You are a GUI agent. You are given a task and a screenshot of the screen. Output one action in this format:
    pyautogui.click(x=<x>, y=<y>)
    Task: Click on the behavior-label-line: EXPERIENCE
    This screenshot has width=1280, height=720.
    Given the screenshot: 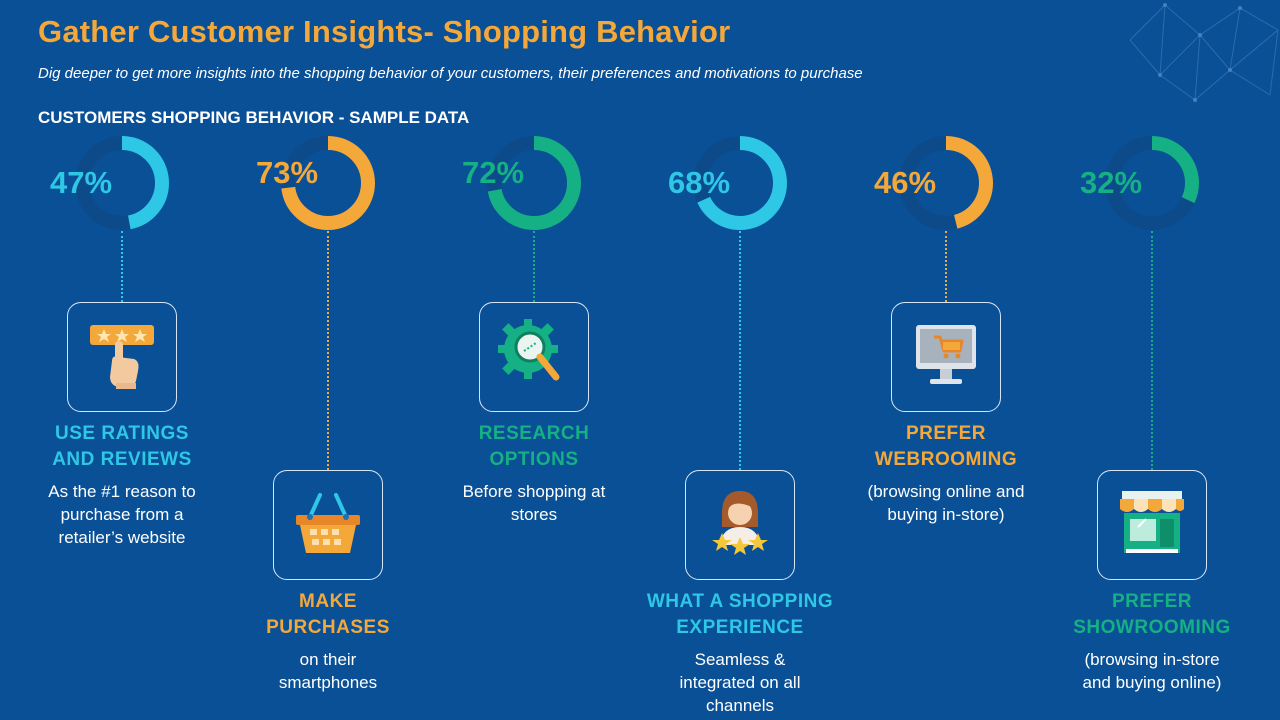 What is the action you would take?
    pyautogui.click(x=740, y=627)
    